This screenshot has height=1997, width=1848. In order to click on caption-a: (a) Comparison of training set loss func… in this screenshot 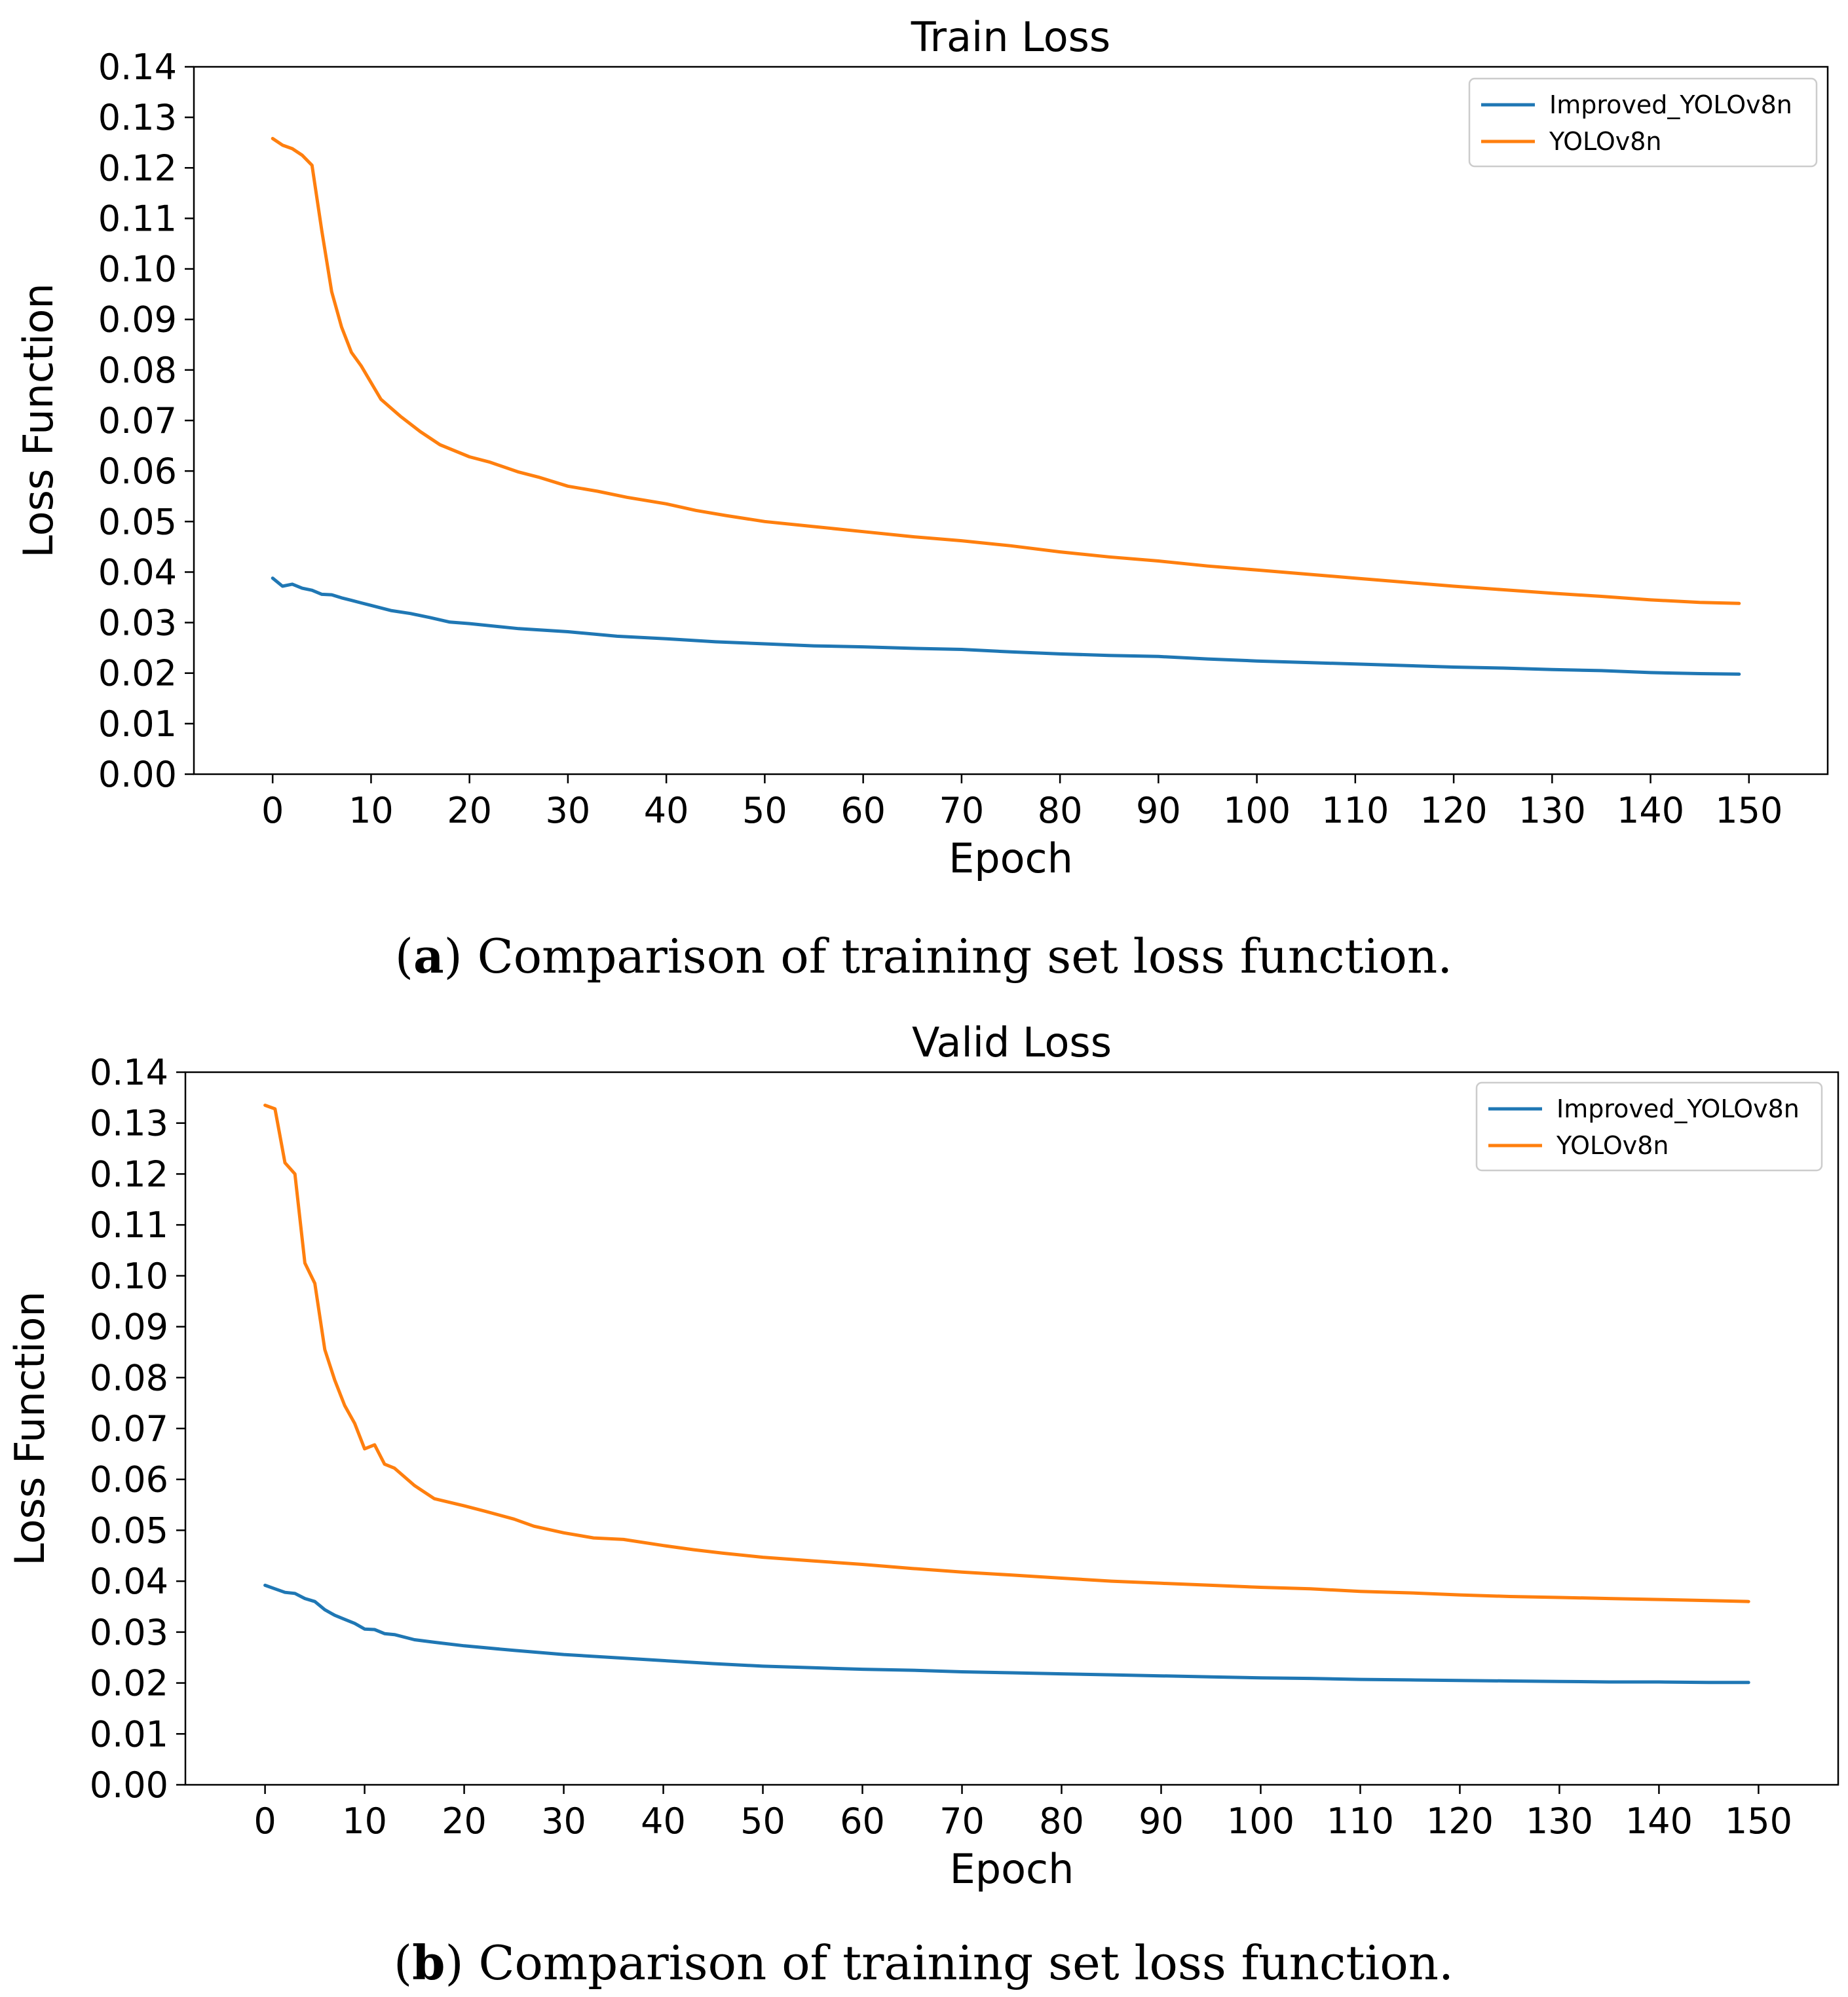, I will do `click(923, 956)`.